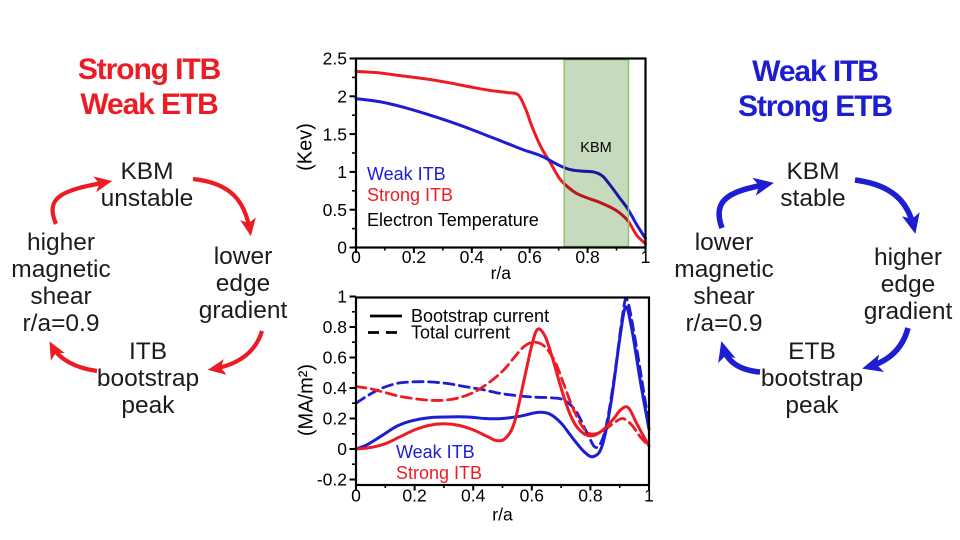  I want to click on svg-text: Bootstrap current, so click(480, 316).